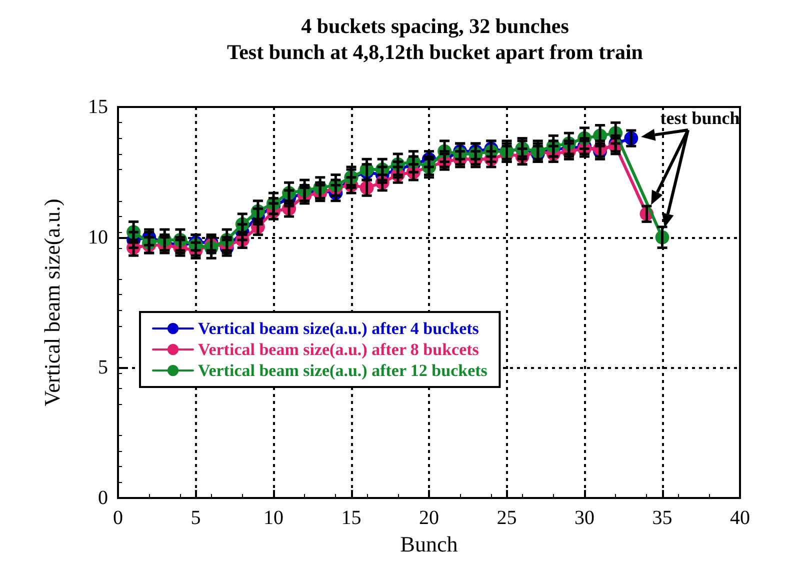  What do you see at coordinates (351, 518) in the screenshot?
I see `x-tick-label: 15` at bounding box center [351, 518].